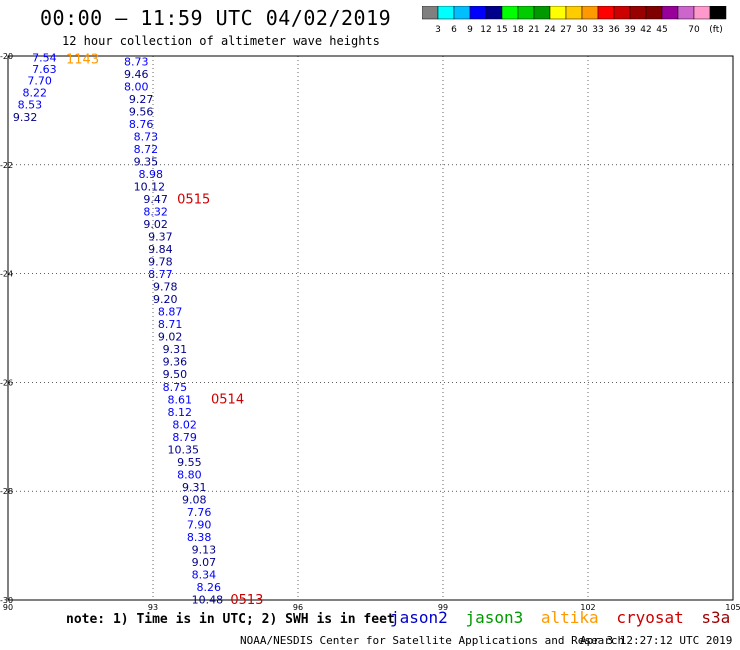 Image resolution: width=740 pixels, height=650 pixels. Describe the element at coordinates (565, 30) in the screenshot. I see `colorbar-label: 27` at that location.